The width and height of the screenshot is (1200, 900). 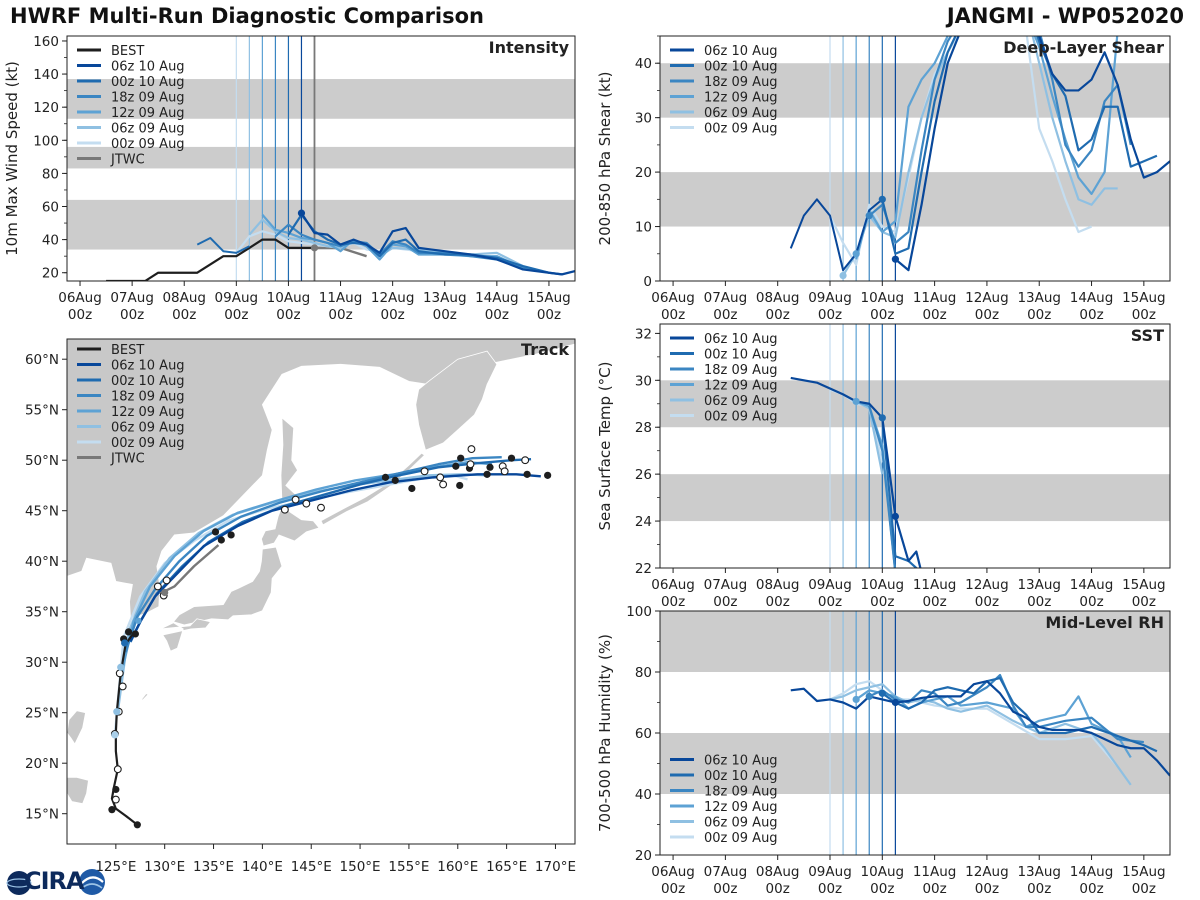 What do you see at coordinates (506, 867) in the screenshot?
I see `x-tick-label: 165°E` at bounding box center [506, 867].